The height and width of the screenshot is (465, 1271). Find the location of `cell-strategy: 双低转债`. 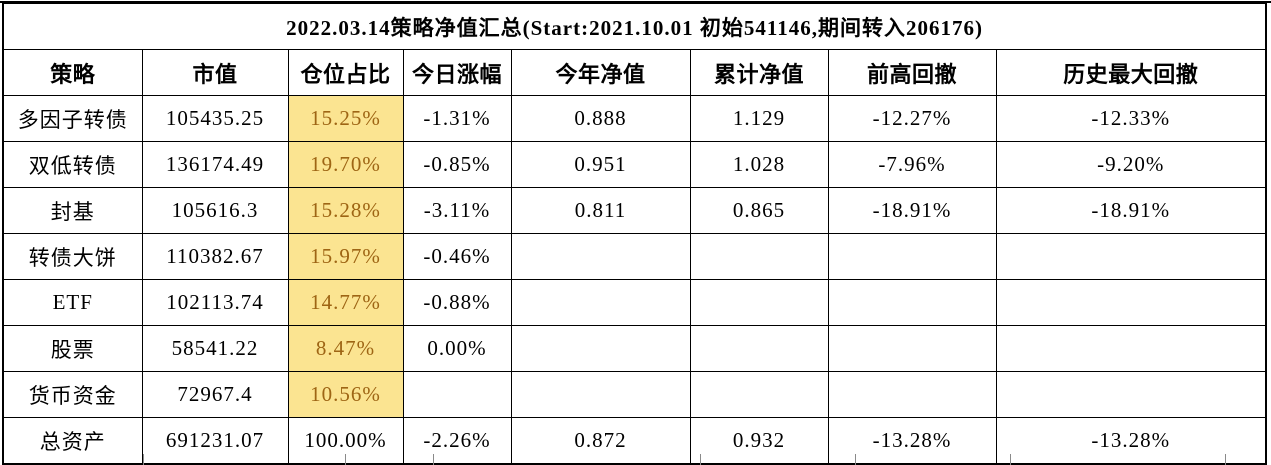

cell-strategy: 双低转债 is located at coordinates (72, 164).